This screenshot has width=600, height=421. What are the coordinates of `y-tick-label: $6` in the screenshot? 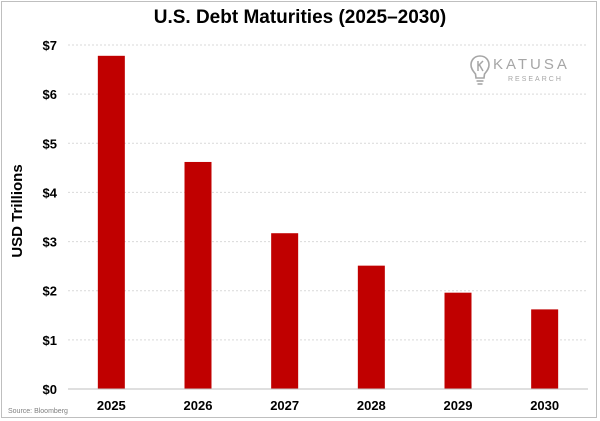 It's located at (50, 94).